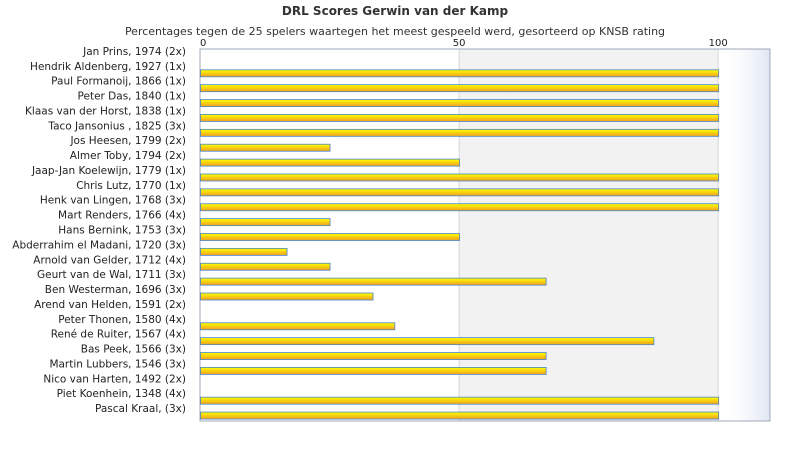 The width and height of the screenshot is (790, 450). Describe the element at coordinates (459, 43) in the screenshot. I see `x-tick-label: 50` at that location.